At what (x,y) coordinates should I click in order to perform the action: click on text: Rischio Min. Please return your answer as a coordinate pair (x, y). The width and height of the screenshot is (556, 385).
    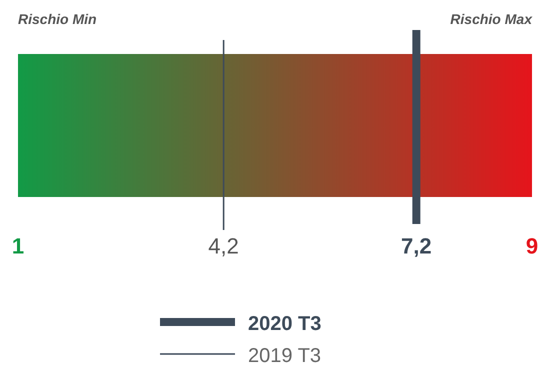
    Looking at the image, I should click on (57, 19).